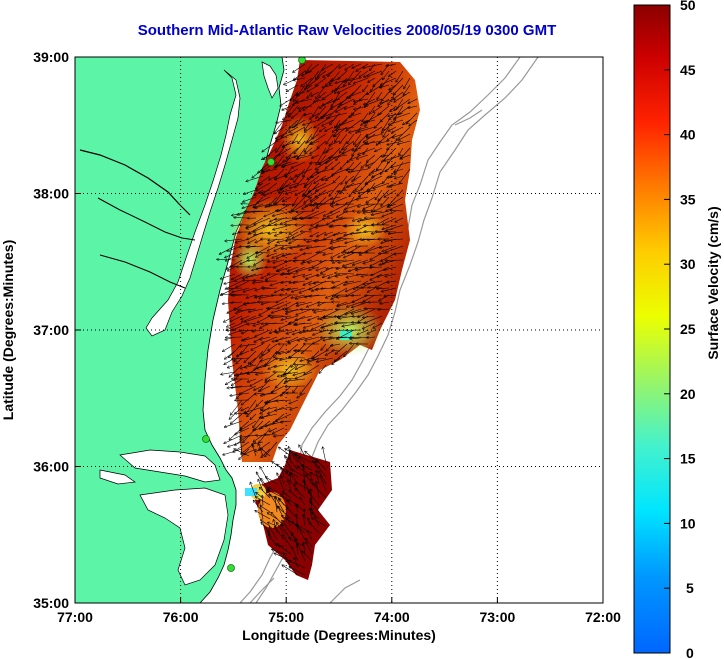 The image size is (724, 659). I want to click on x-tick-label: 74:00, so click(392, 617).